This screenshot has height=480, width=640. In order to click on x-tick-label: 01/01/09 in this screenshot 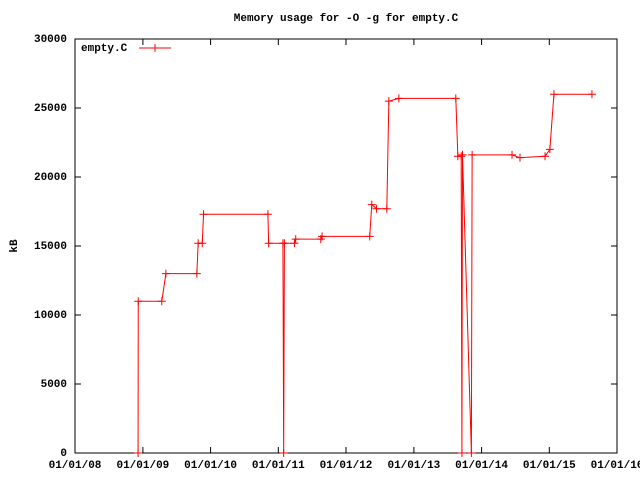, I will do `click(142, 466)`.